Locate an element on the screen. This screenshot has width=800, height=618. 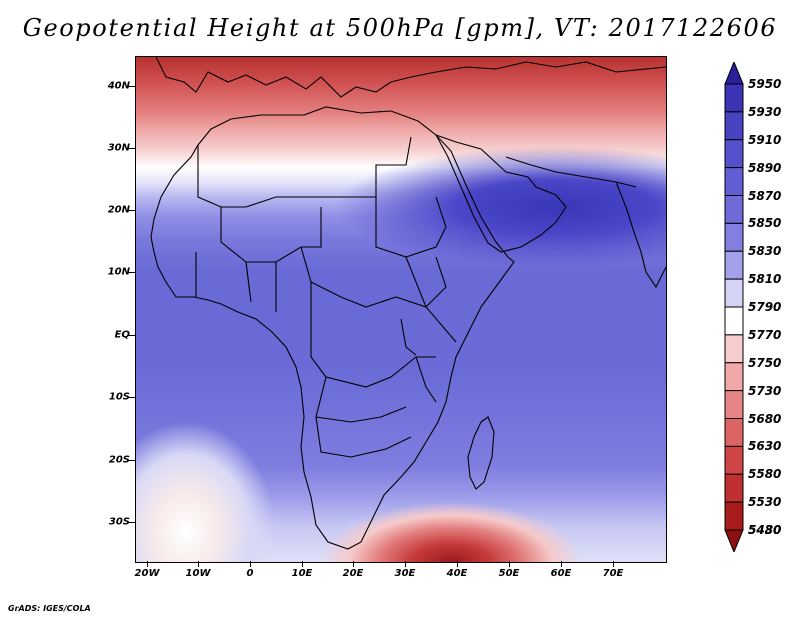
colorbar-level-label: 5890 is located at coordinates (765, 167).